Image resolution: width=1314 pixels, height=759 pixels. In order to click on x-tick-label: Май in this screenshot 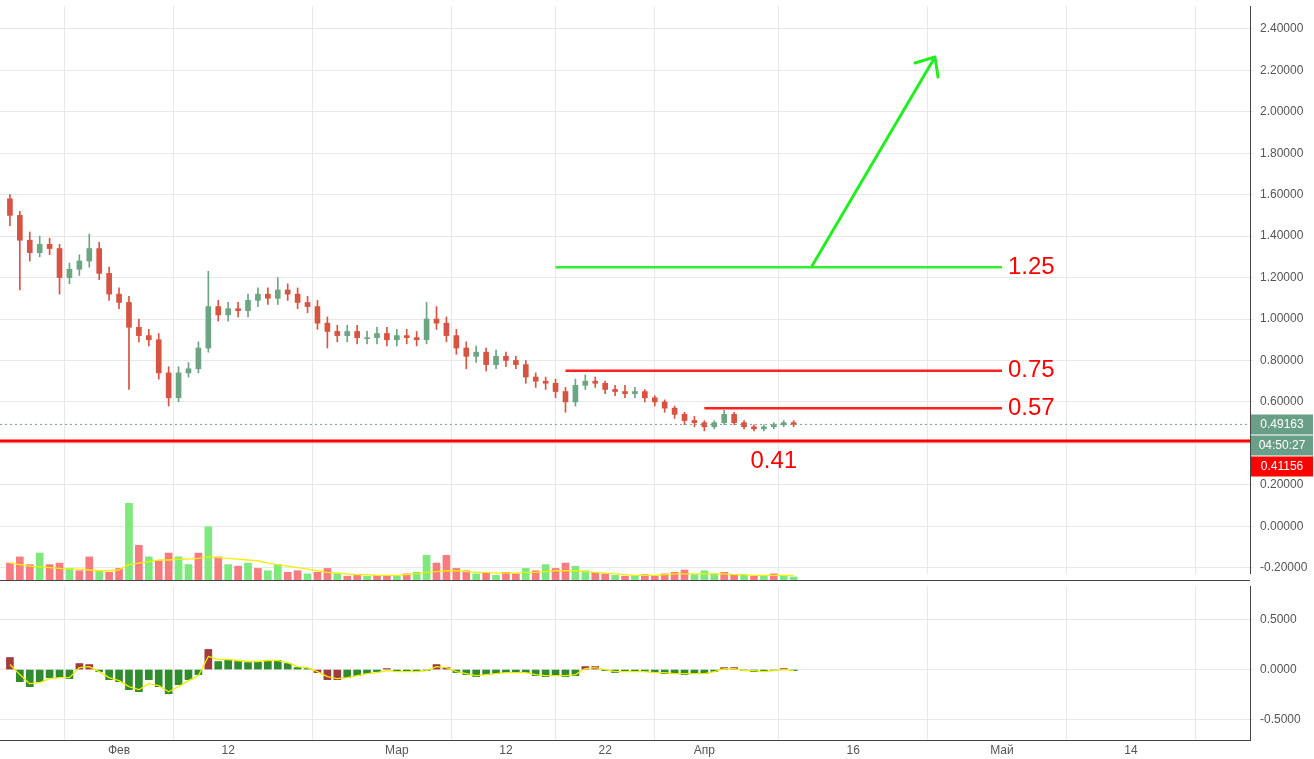, I will do `click(1002, 749)`.